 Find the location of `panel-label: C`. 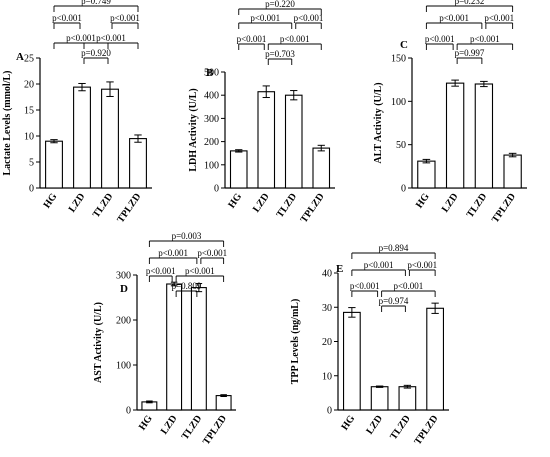

panel-label: C is located at coordinates (404, 45).